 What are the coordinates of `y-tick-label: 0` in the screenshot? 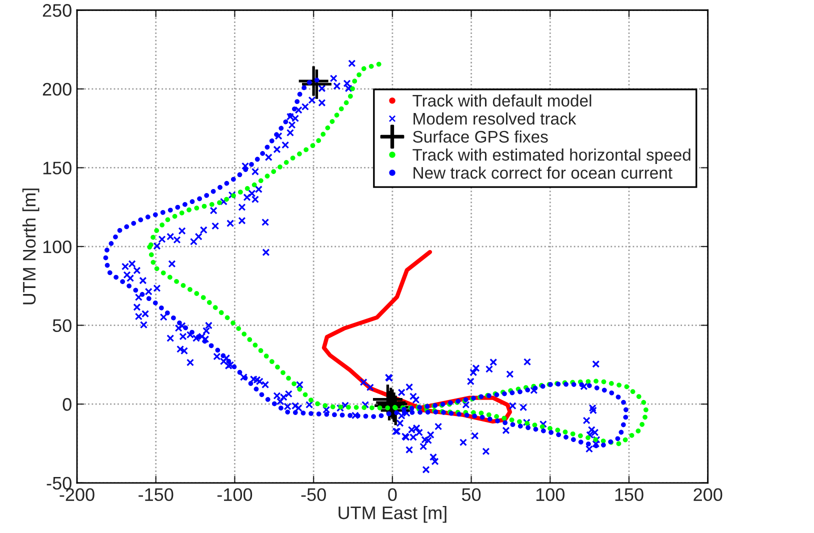 It's located at (67, 404).